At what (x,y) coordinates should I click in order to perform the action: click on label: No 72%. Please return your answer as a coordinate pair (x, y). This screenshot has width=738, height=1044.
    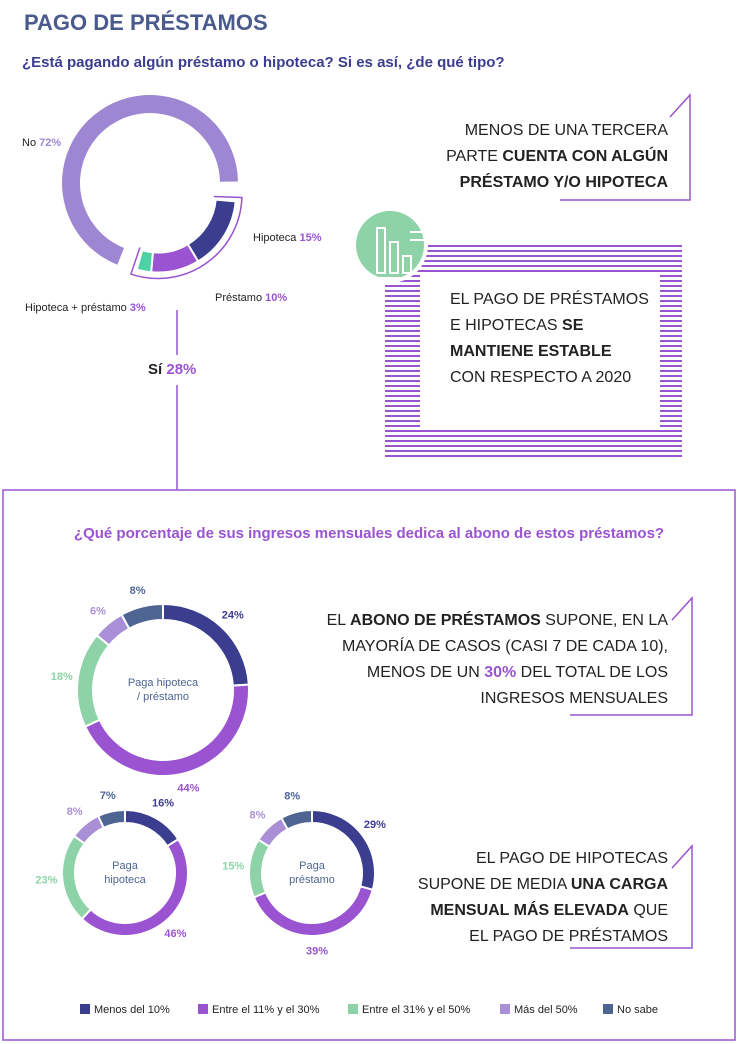
    Looking at the image, I should click on (41, 143).